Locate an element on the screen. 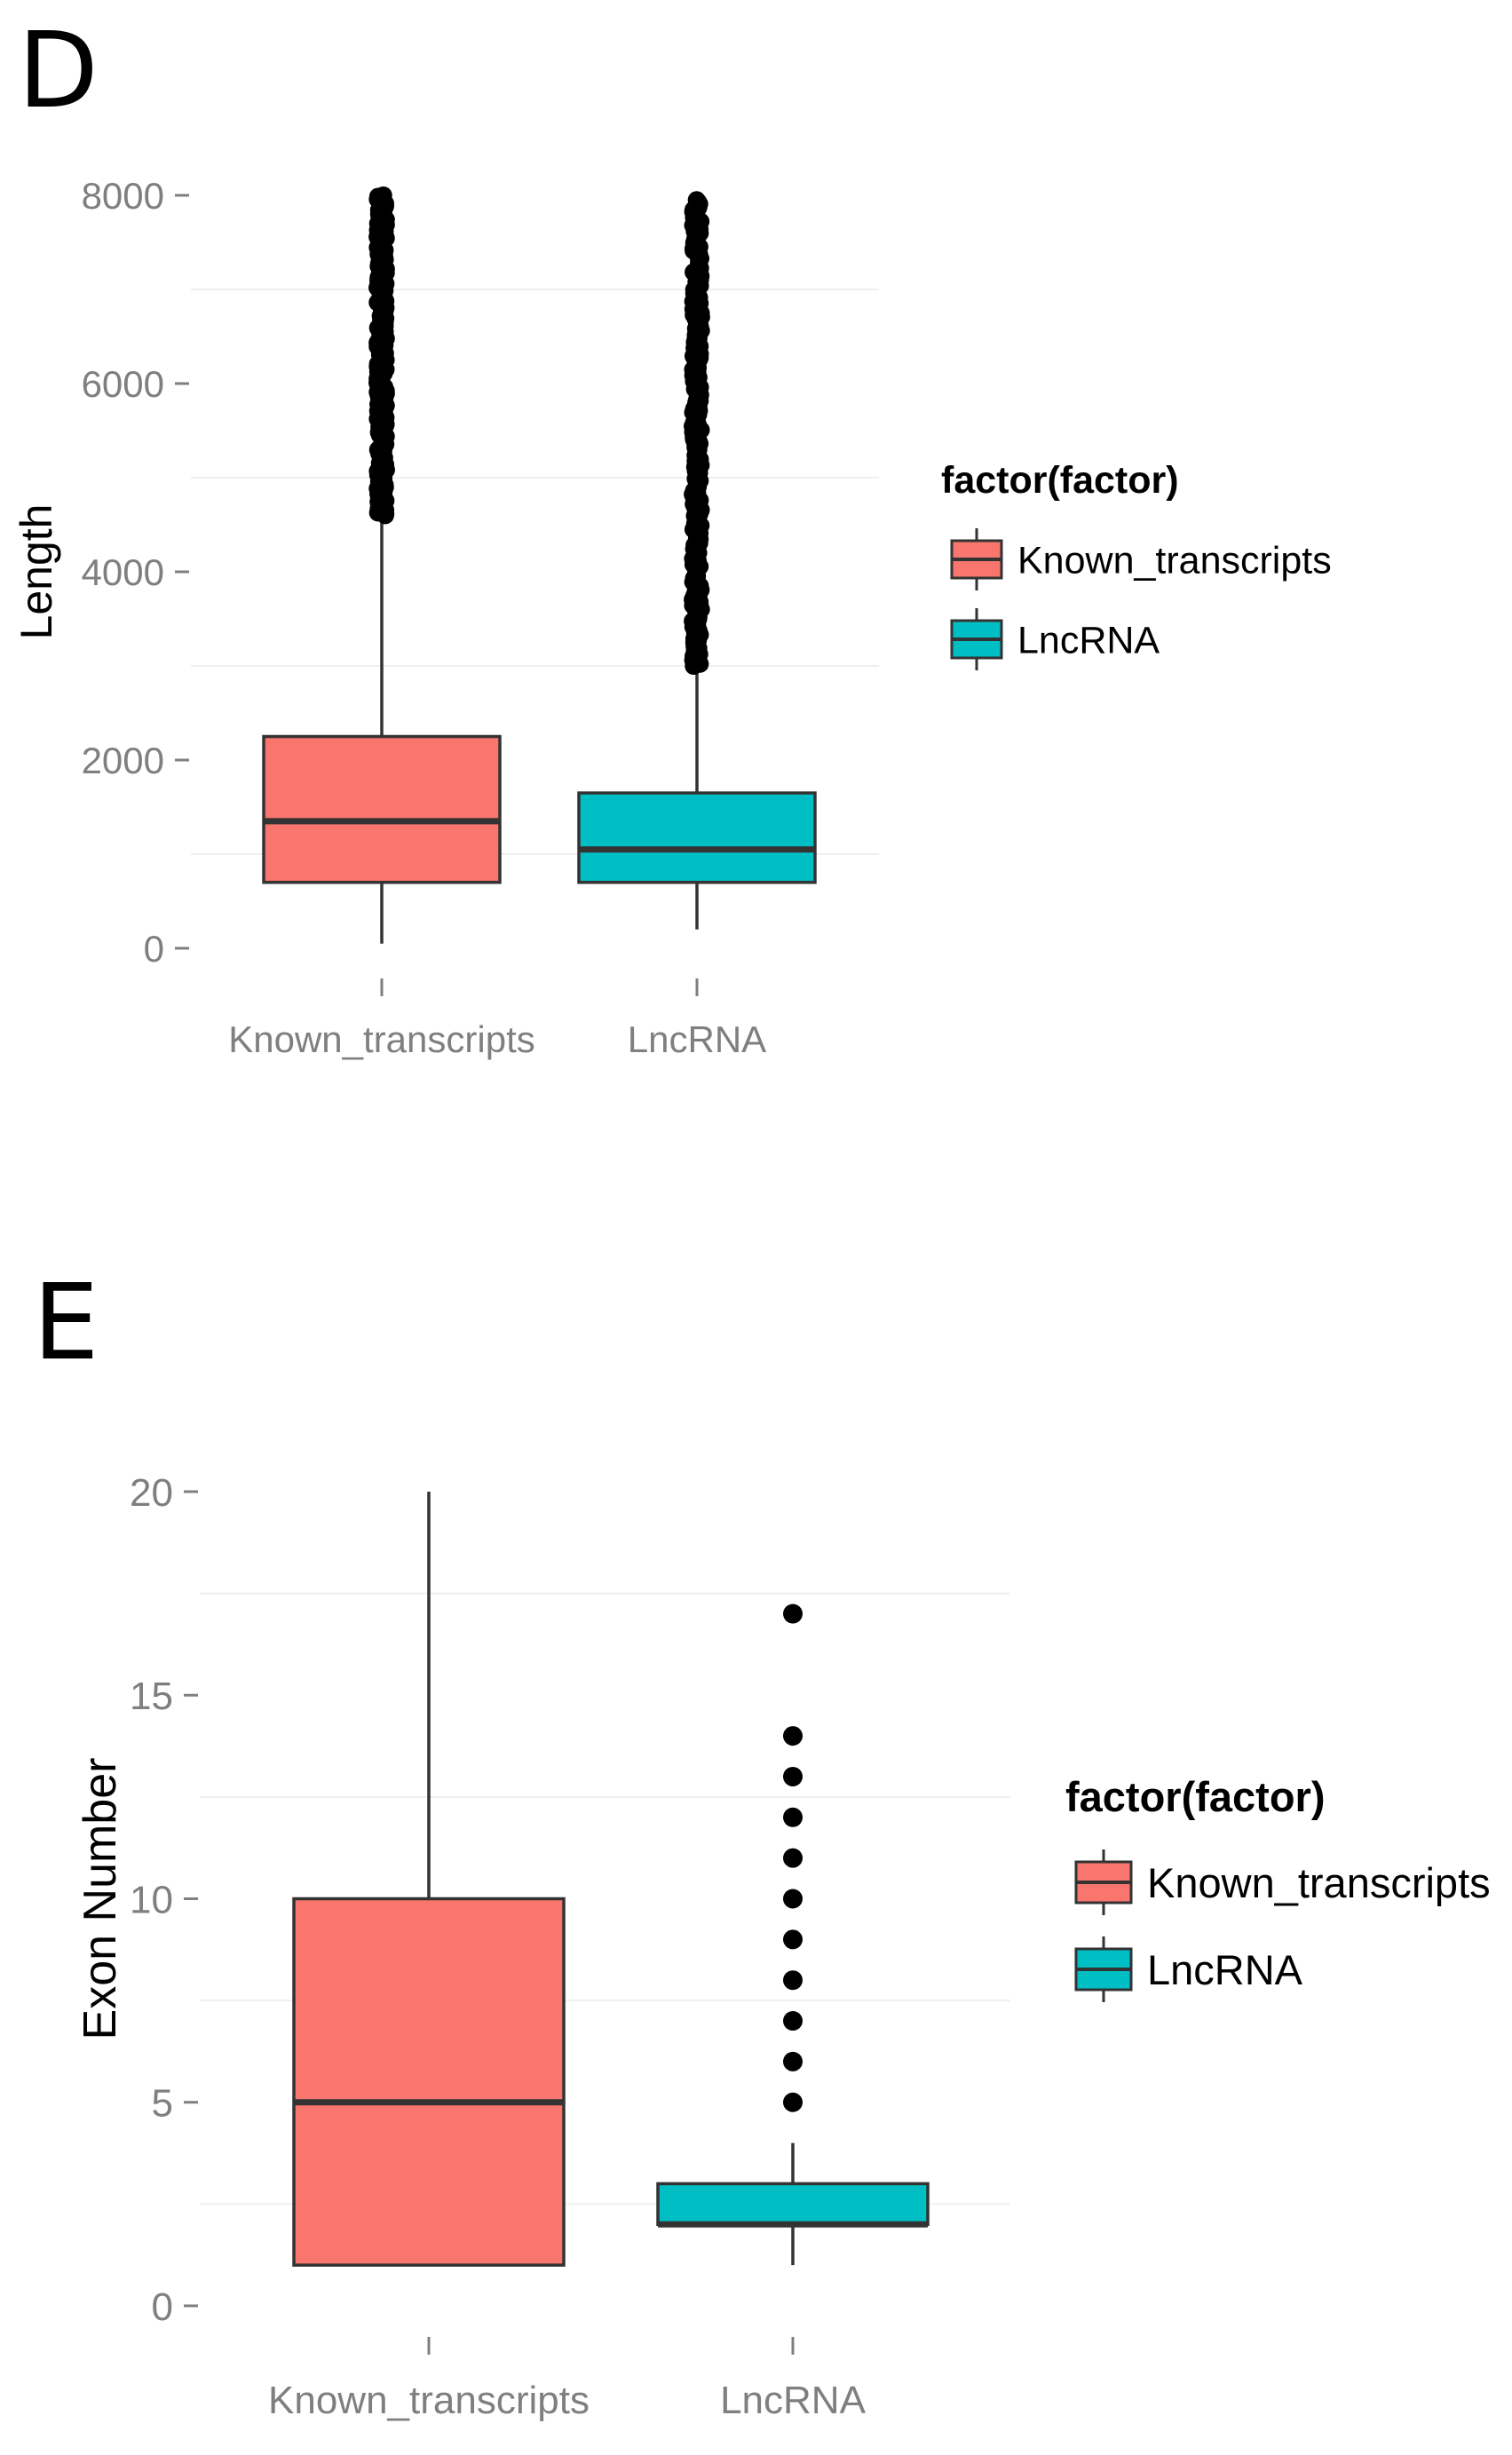 This screenshot has height=2455, width=1512. y-axis-title: Exon Number is located at coordinates (101, 1899).